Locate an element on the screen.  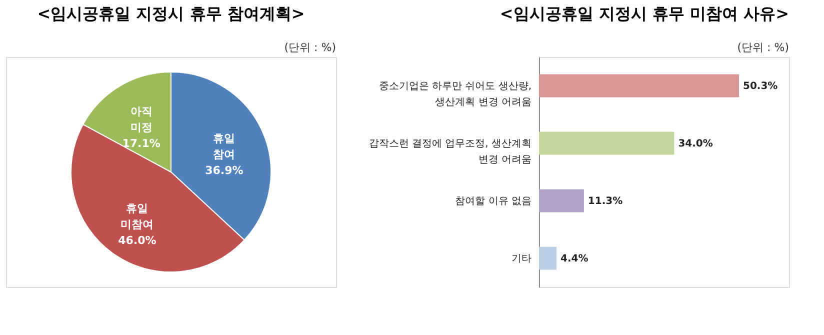
data-label: 17.1% is located at coordinates (141, 143).